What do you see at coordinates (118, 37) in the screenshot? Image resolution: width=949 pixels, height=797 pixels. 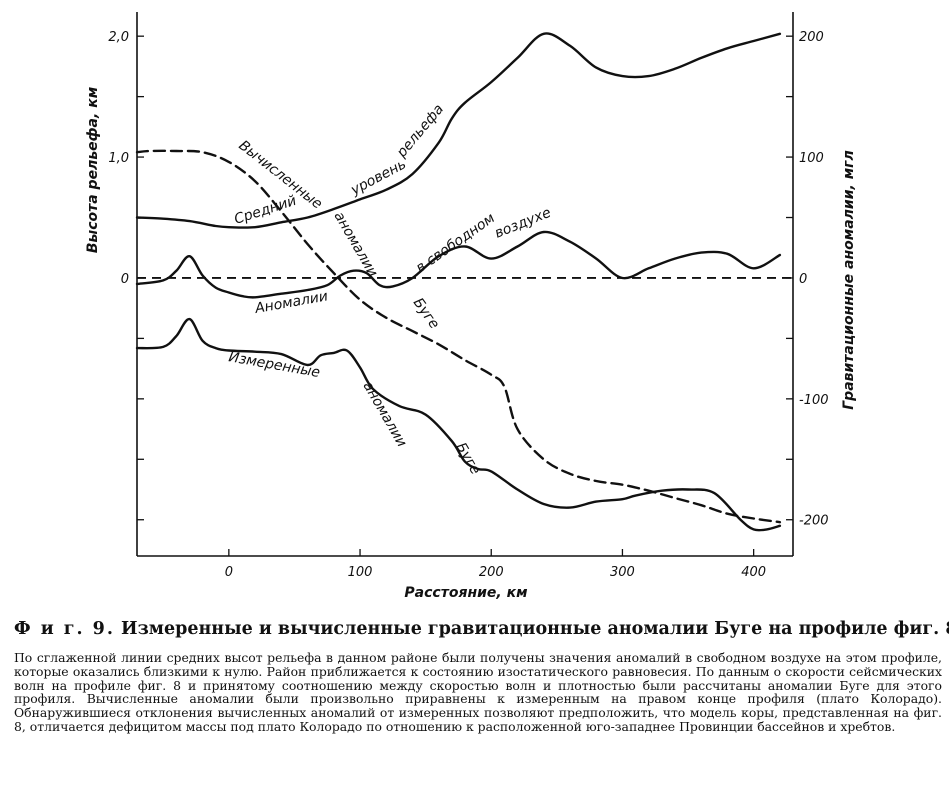 I see `left-tick-label: 2,0` at bounding box center [118, 37].